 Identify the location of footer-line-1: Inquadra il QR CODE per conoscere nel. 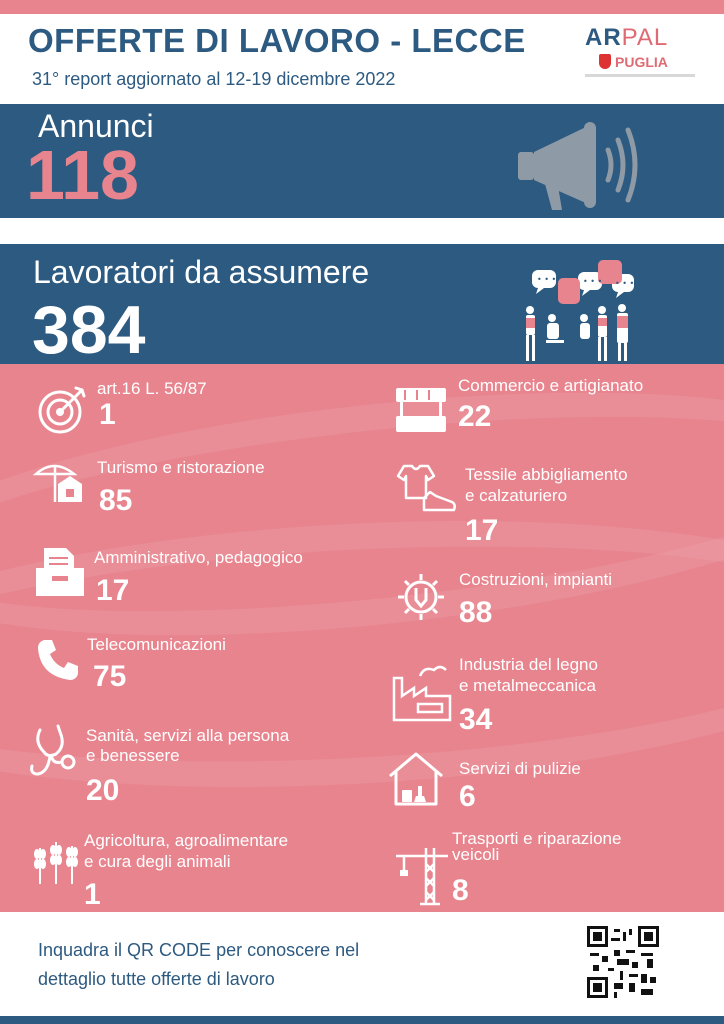
(199, 950).